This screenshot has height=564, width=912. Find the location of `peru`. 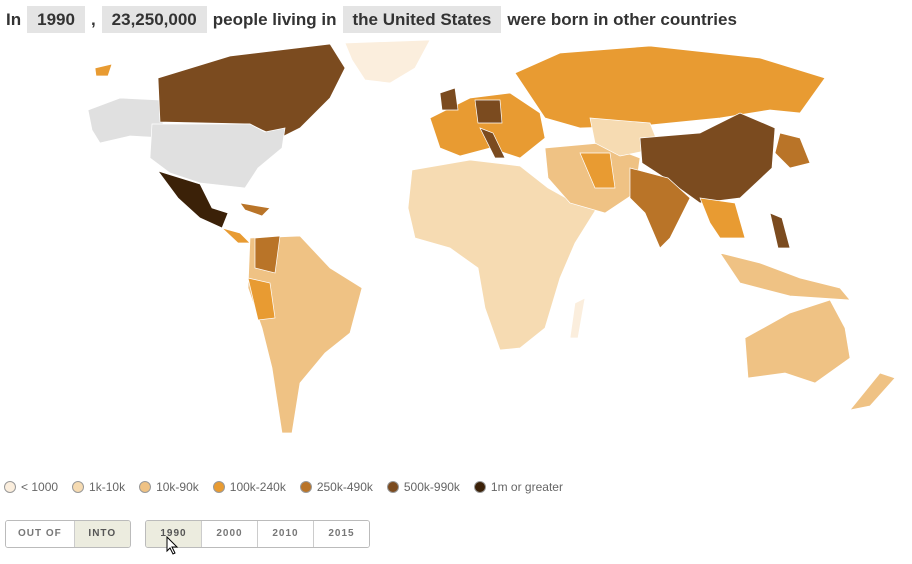

peru is located at coordinates (261, 299).